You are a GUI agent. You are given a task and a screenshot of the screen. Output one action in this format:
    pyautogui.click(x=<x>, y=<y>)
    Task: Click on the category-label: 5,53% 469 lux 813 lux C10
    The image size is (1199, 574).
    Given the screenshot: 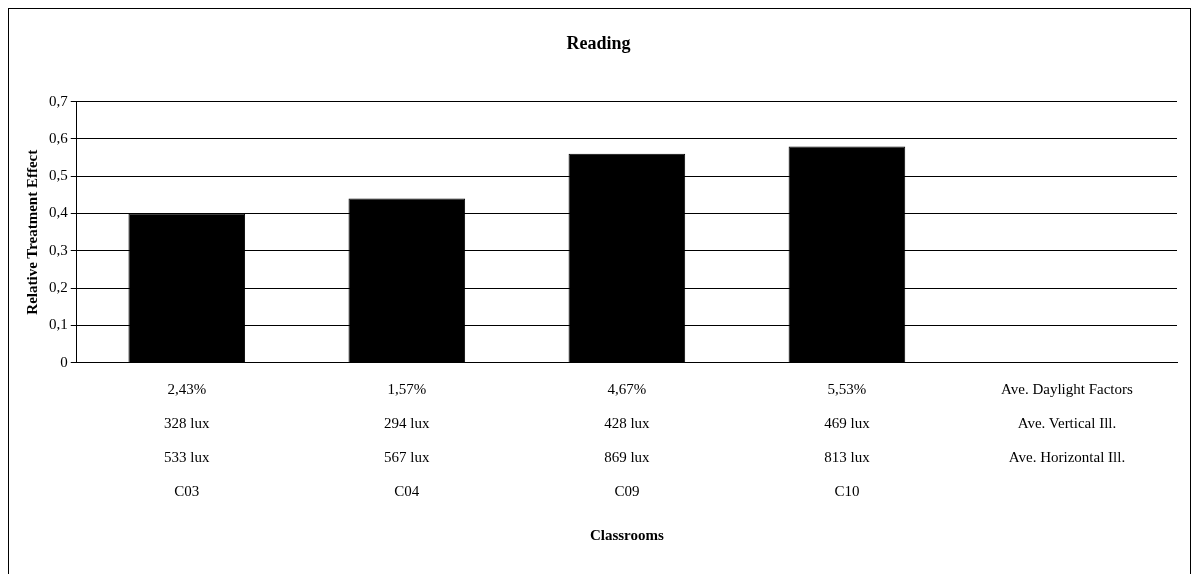 What is the action you would take?
    pyautogui.click(x=847, y=439)
    